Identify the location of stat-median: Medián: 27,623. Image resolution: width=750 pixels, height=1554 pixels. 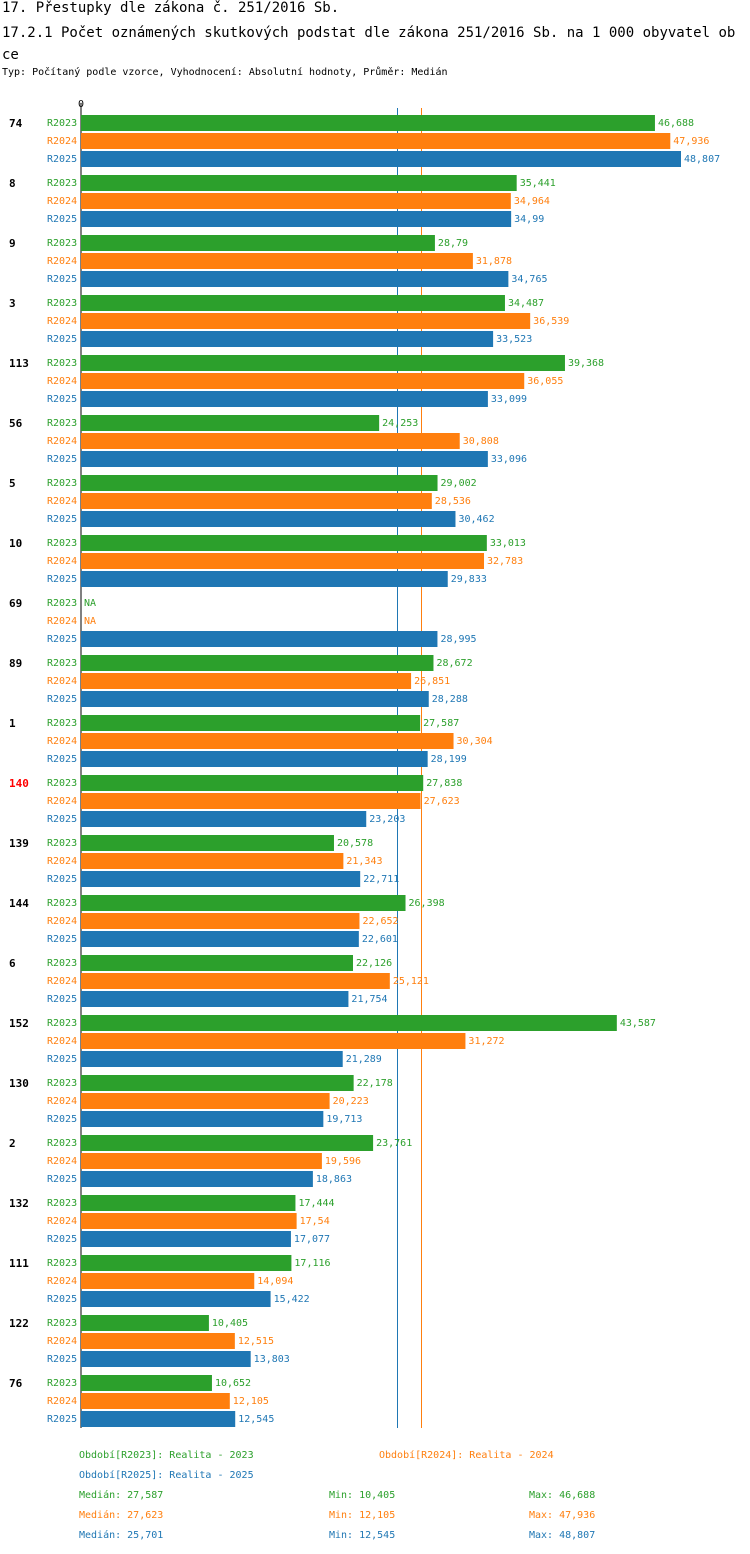
(121, 1515).